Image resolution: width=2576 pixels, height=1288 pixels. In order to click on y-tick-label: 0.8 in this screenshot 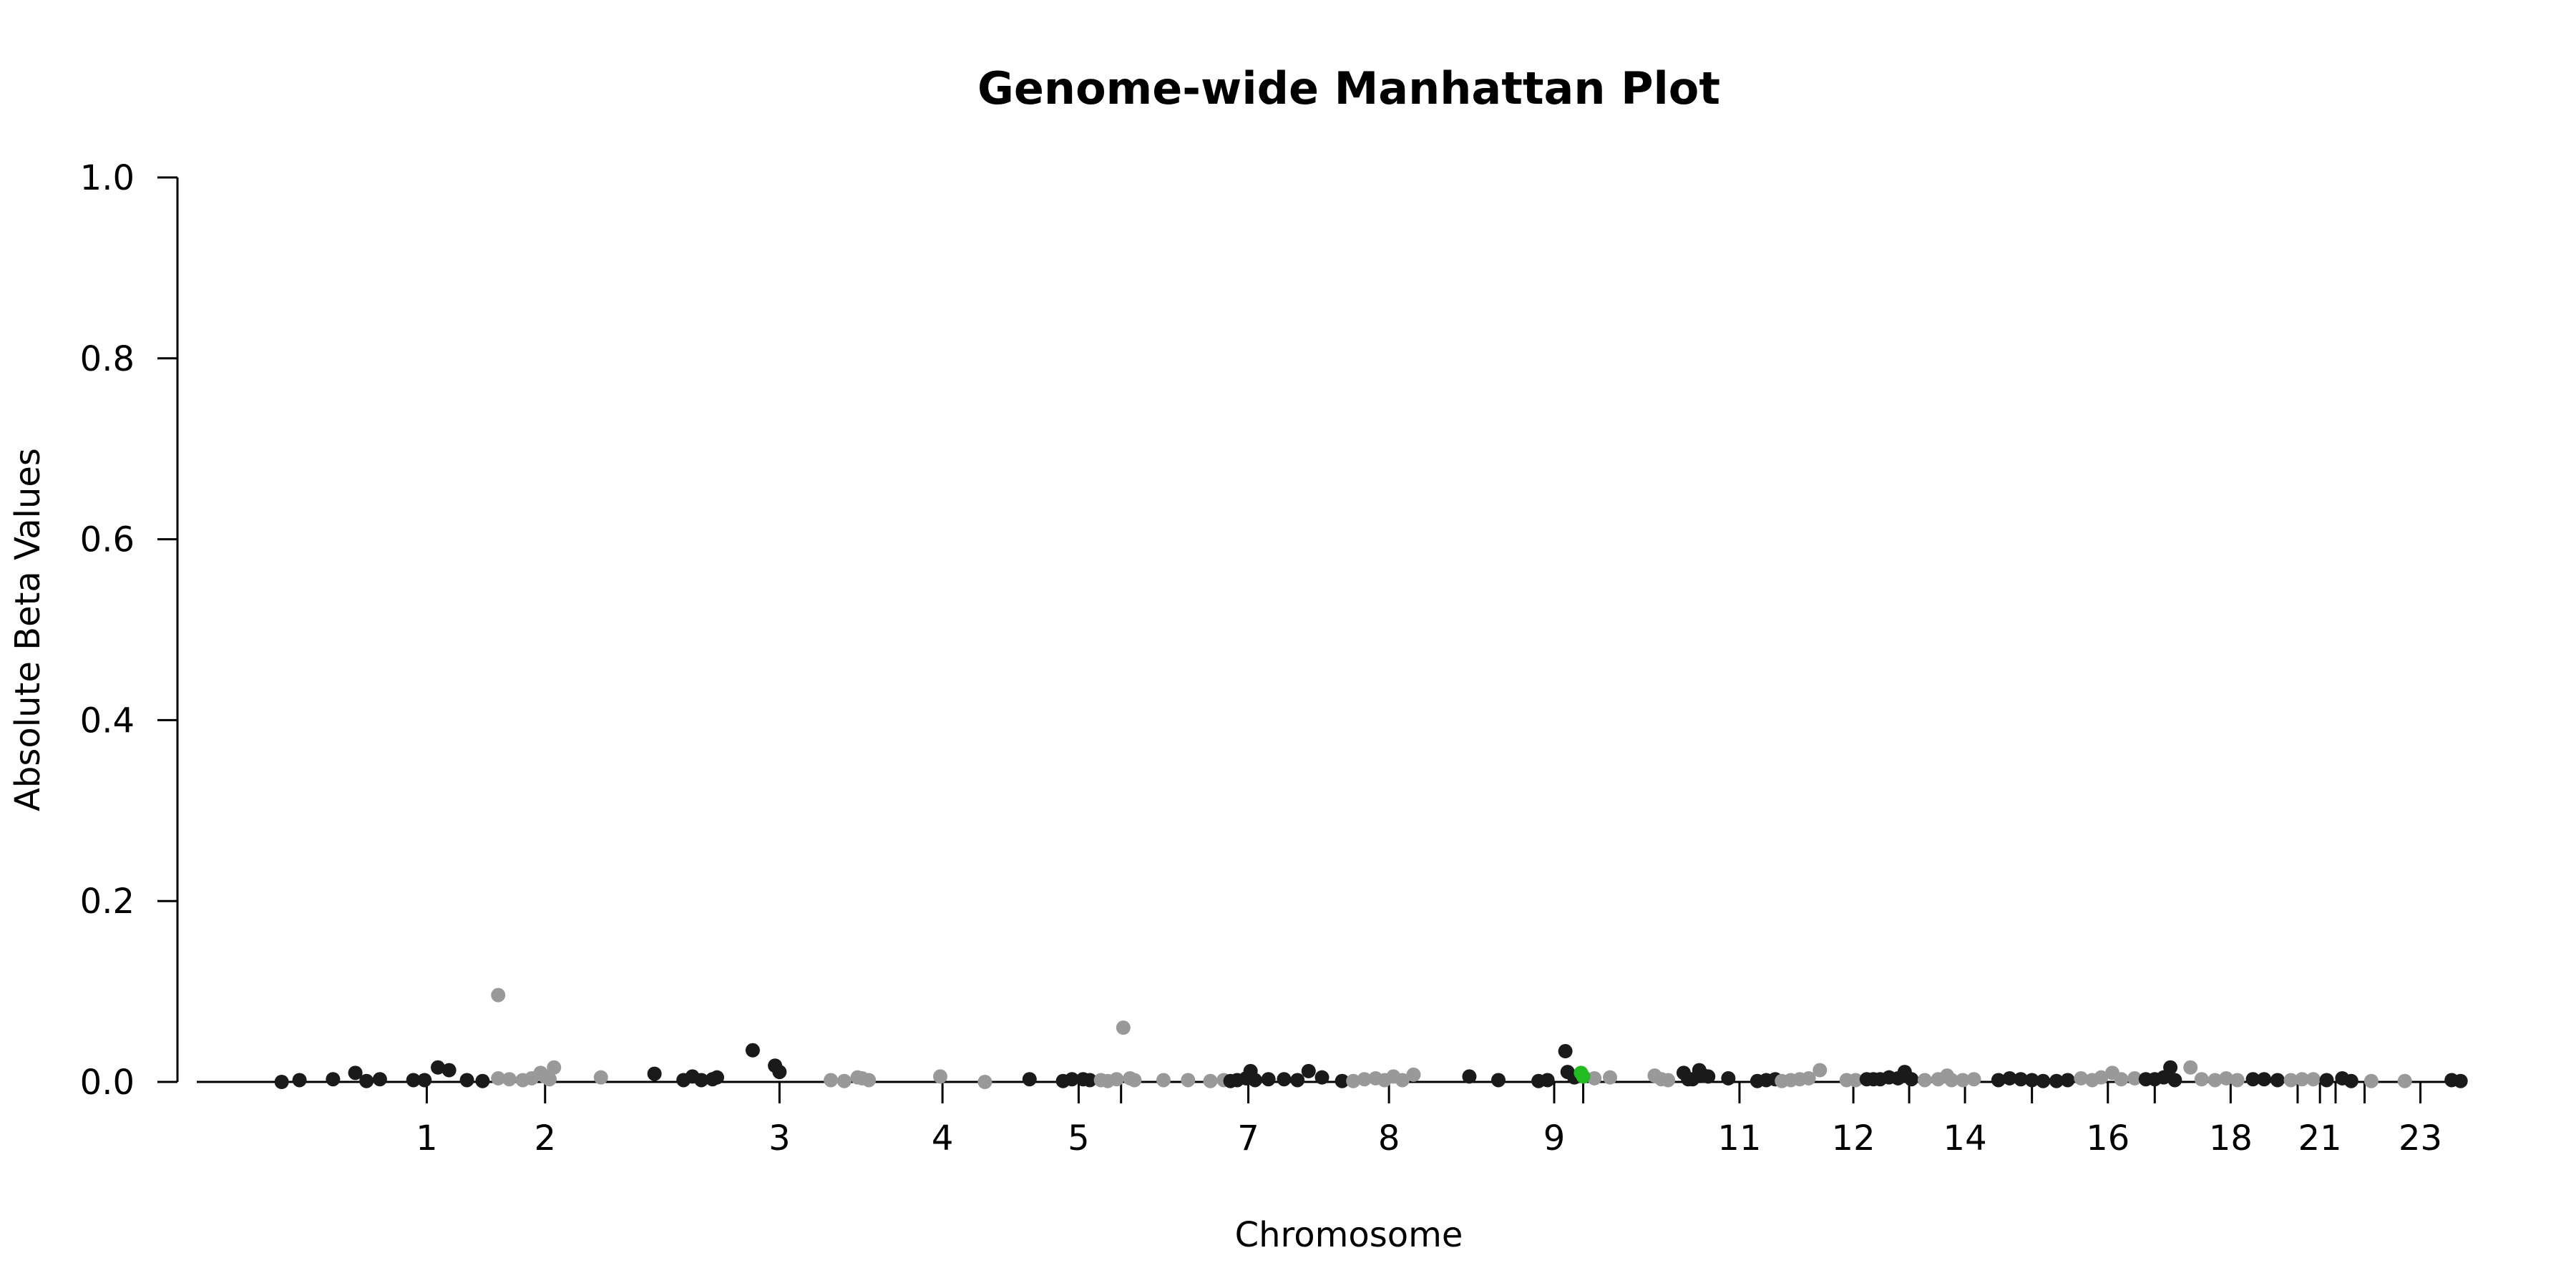, I will do `click(107, 359)`.